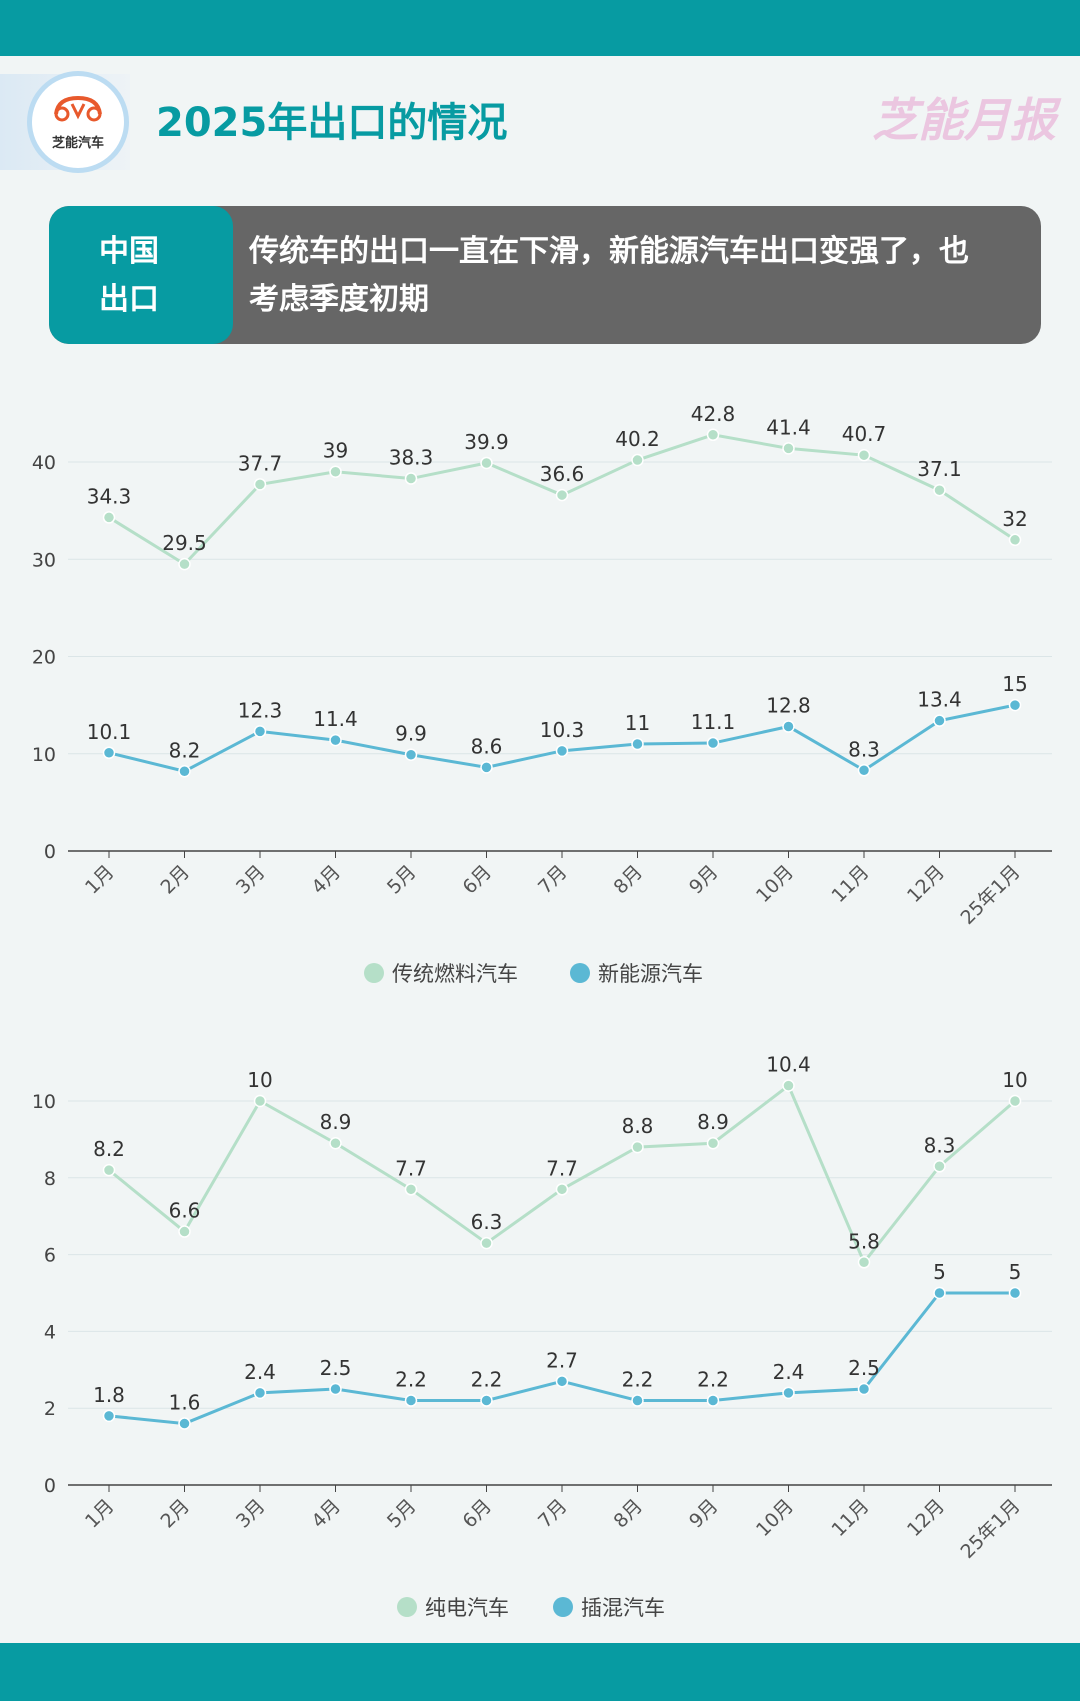 This screenshot has height=1701, width=1080. I want to click on data-label: 5.8, so click(864, 1241).